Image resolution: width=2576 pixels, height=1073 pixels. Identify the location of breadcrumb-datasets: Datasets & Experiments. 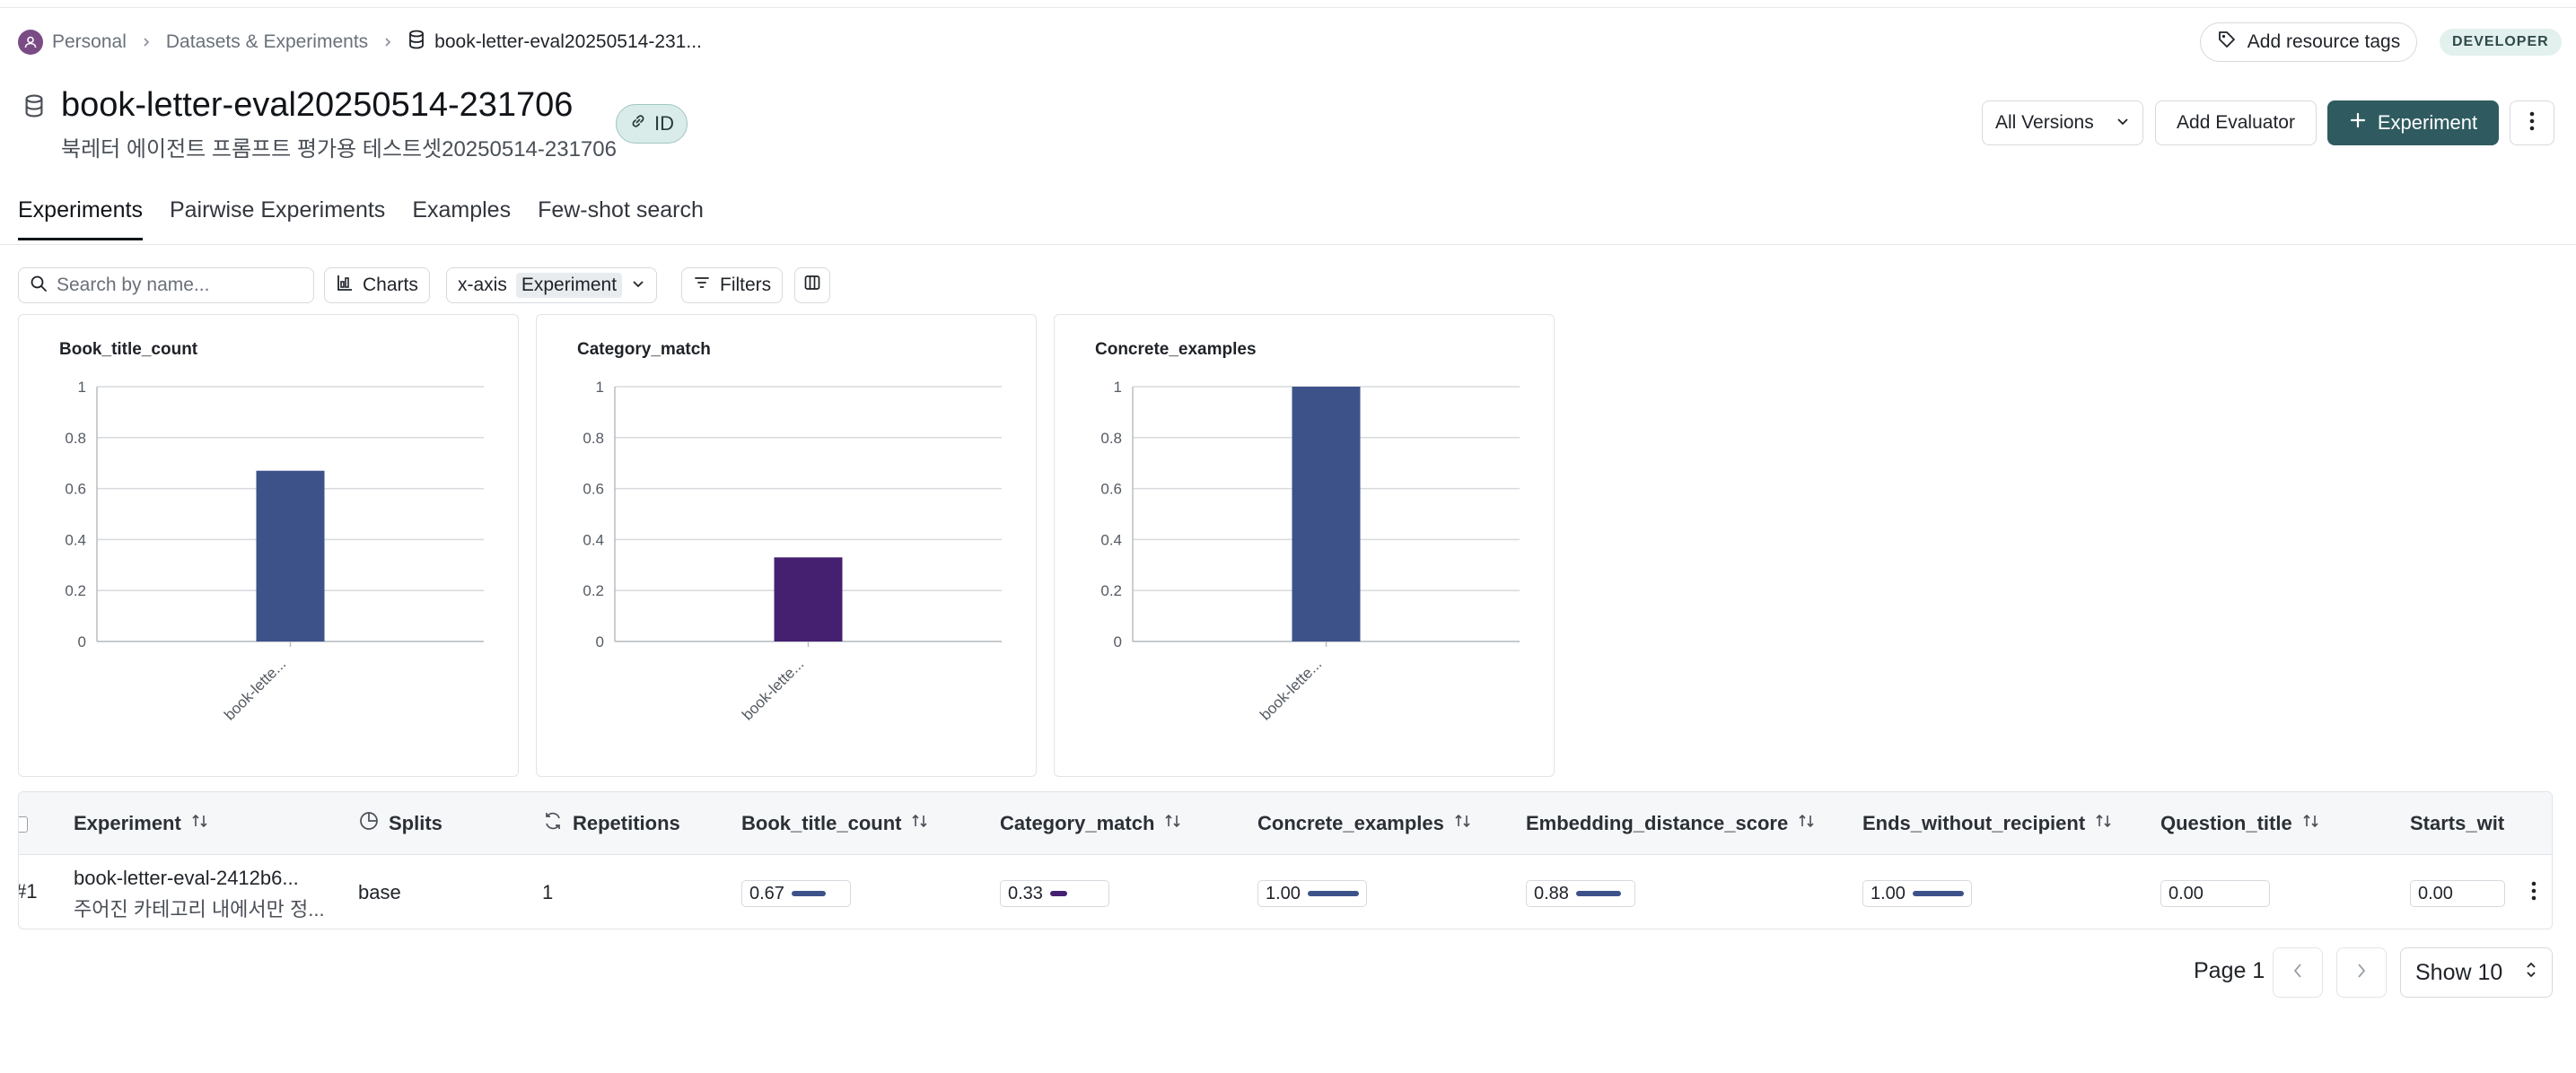
(267, 42).